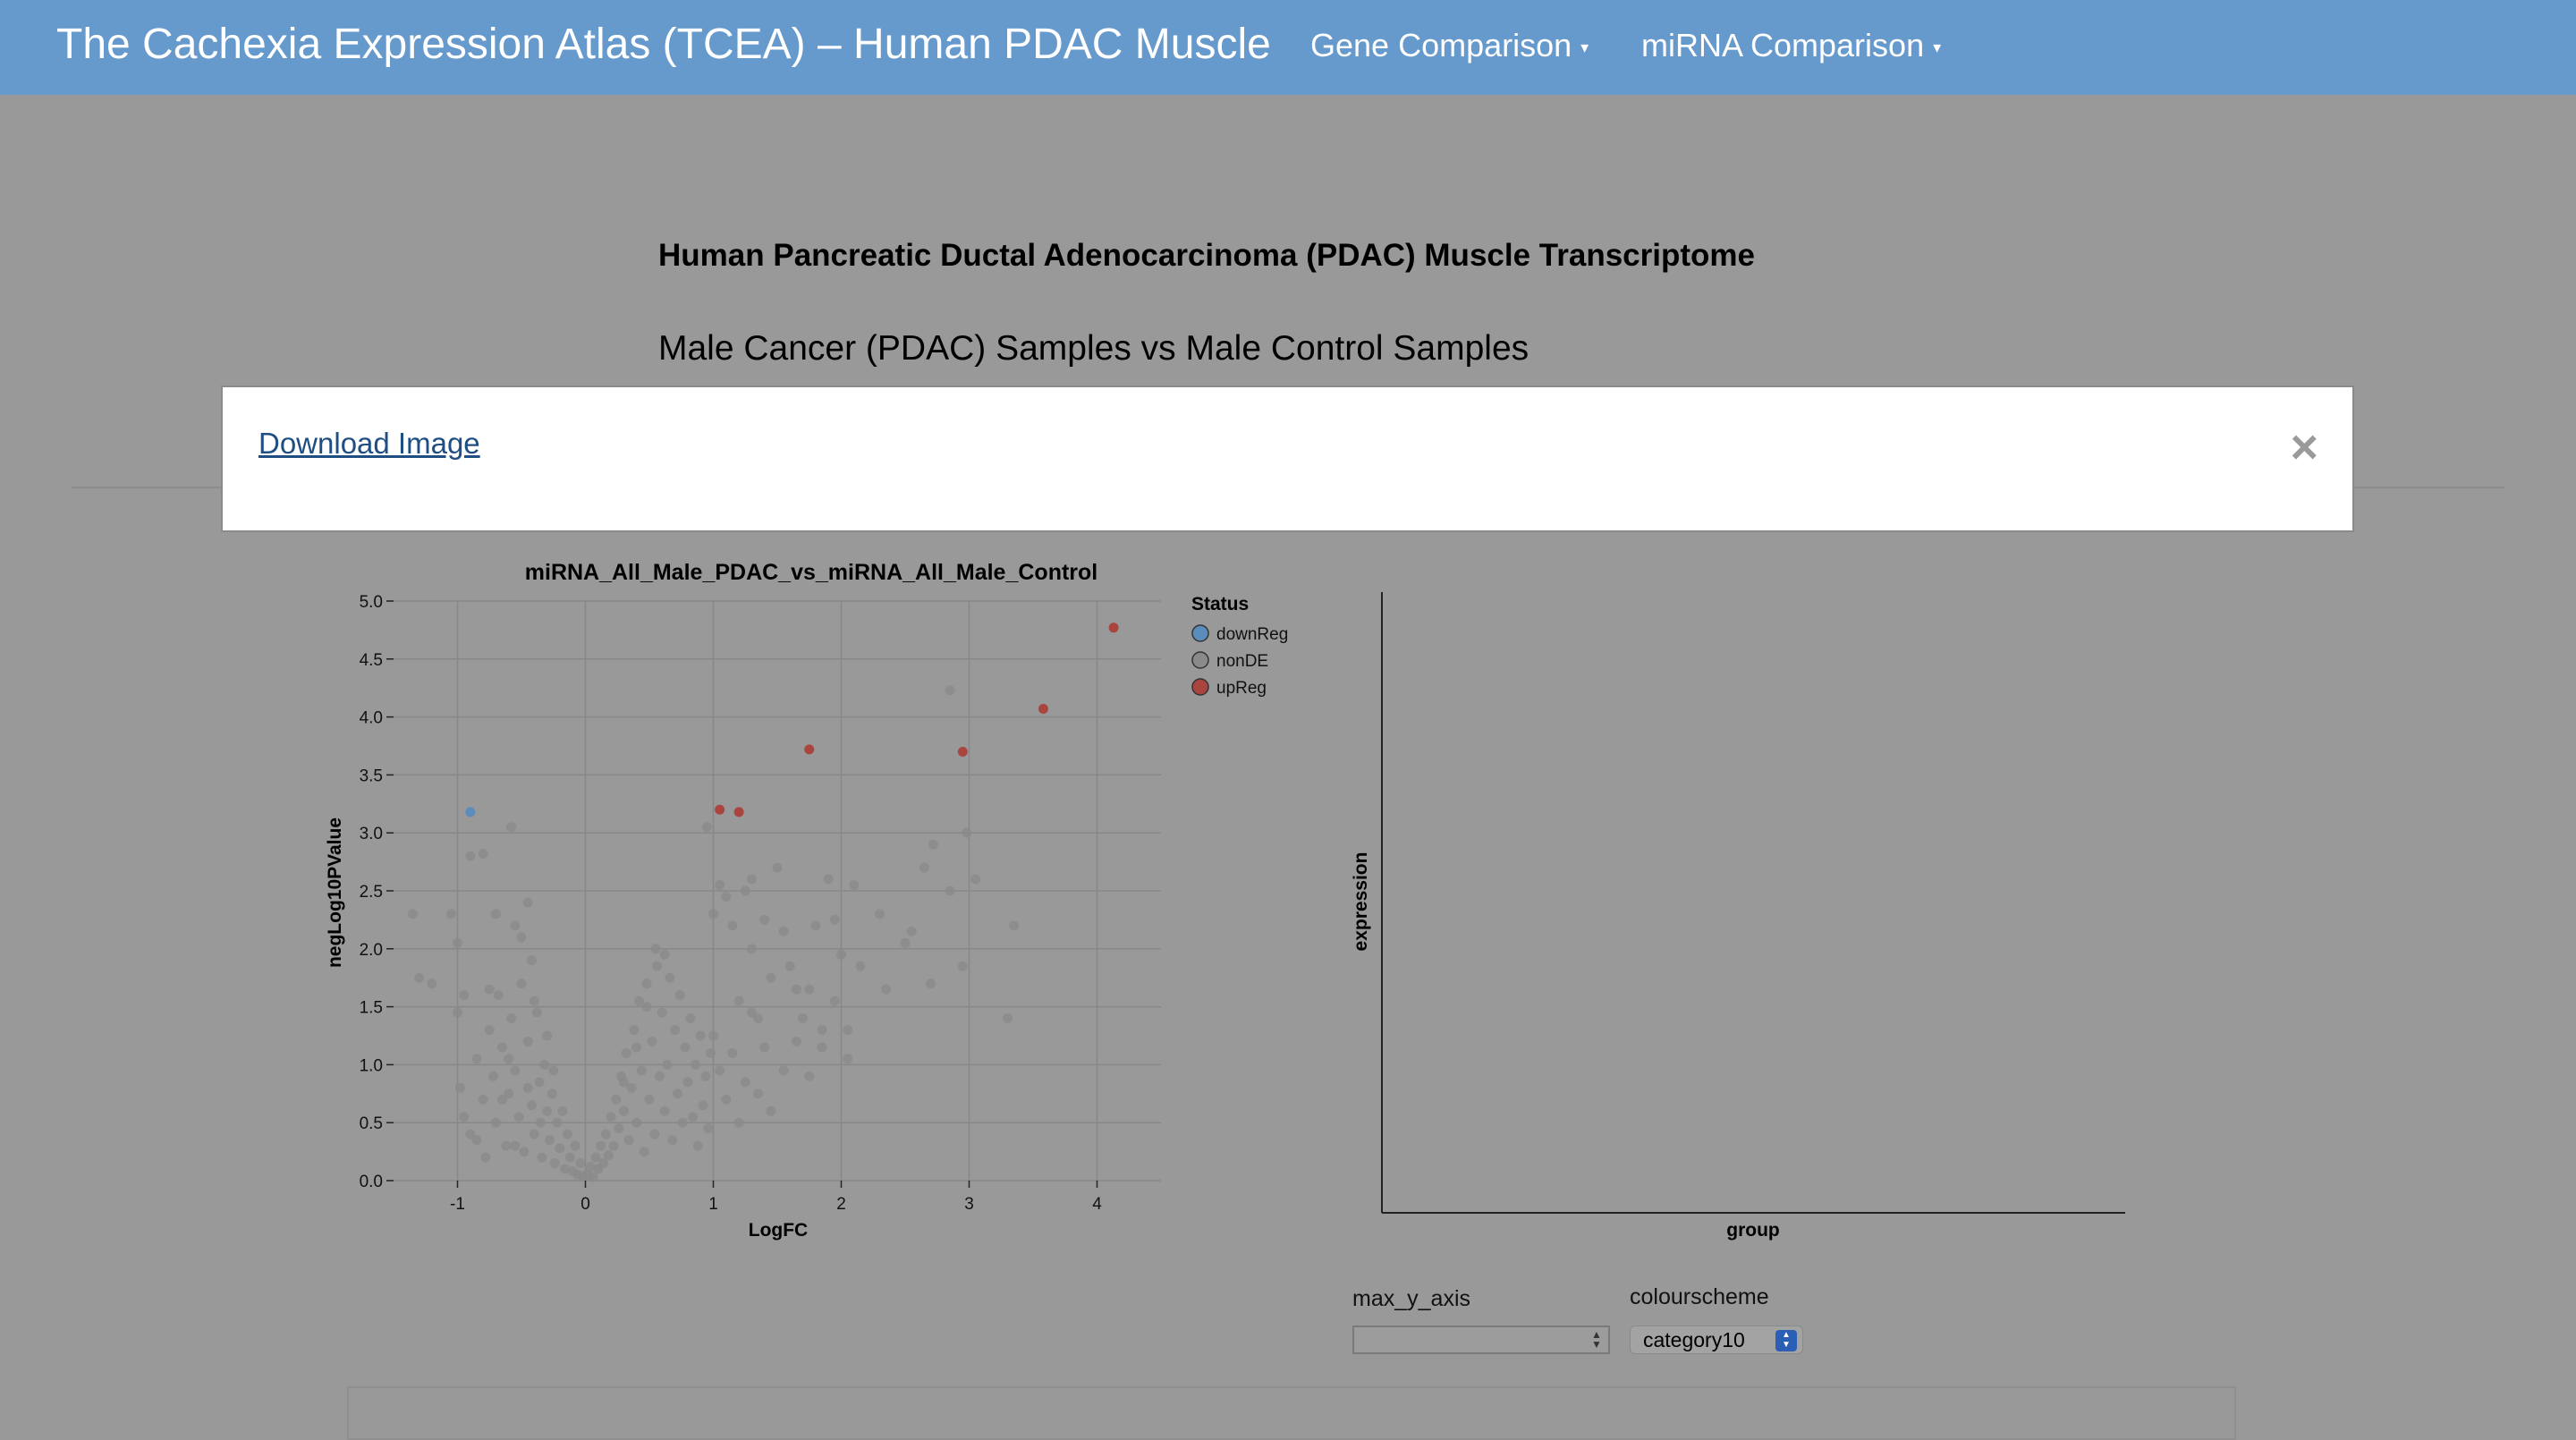 This screenshot has width=2576, height=1440. Describe the element at coordinates (369, 444) in the screenshot. I see `download-image-link: Download Image` at that location.